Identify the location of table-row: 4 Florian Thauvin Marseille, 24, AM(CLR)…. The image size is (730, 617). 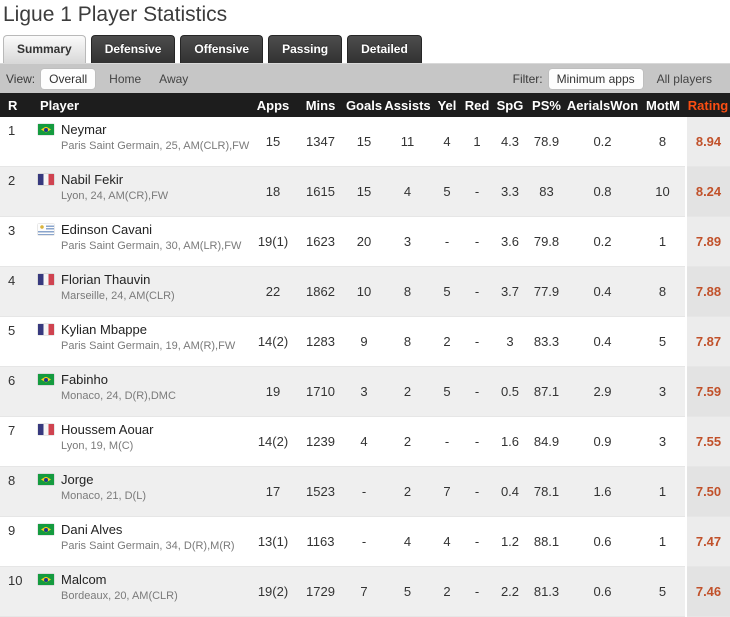
(365, 291).